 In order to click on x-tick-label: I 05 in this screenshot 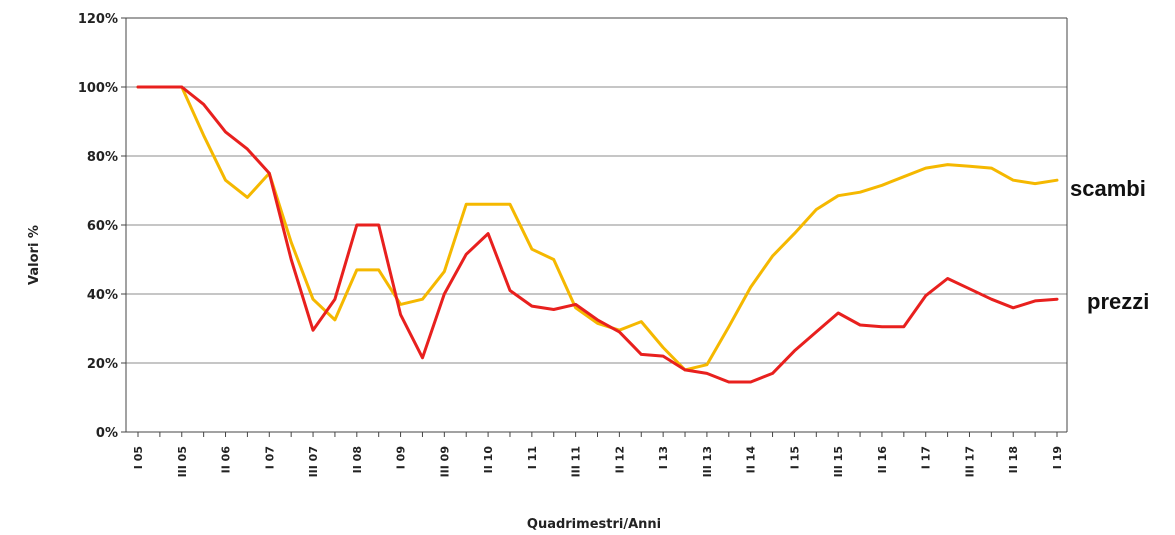, I will do `click(138, 457)`.